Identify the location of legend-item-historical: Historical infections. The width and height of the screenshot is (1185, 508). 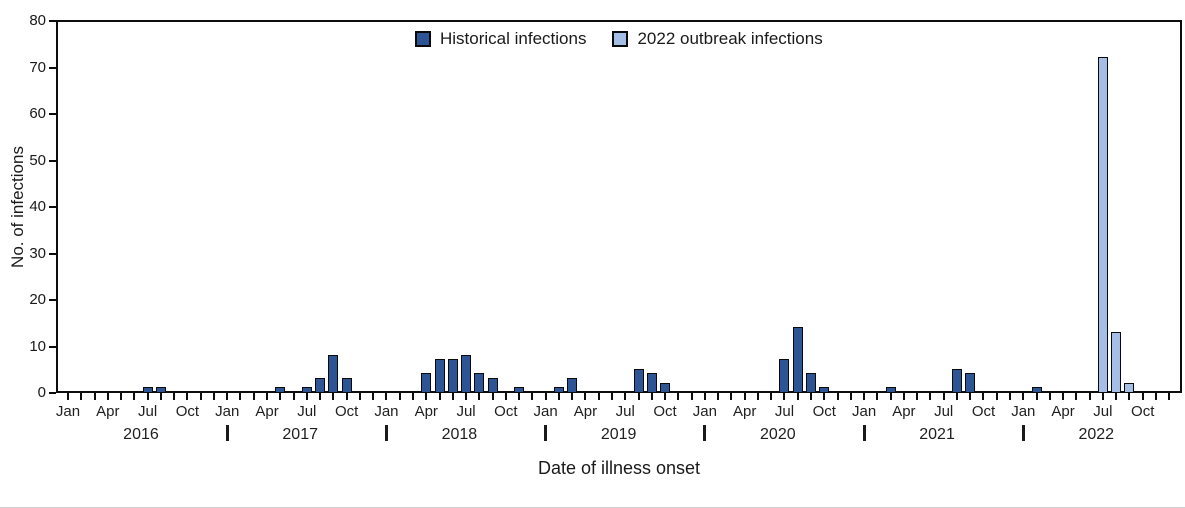
(500, 39).